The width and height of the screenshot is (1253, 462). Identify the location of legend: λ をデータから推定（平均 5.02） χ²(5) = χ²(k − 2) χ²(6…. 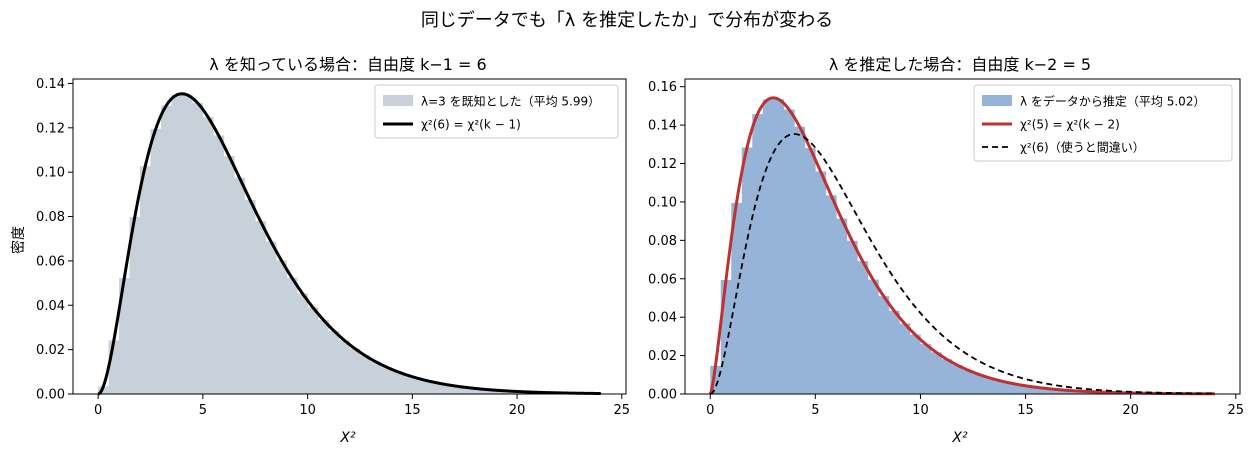
(1103, 123).